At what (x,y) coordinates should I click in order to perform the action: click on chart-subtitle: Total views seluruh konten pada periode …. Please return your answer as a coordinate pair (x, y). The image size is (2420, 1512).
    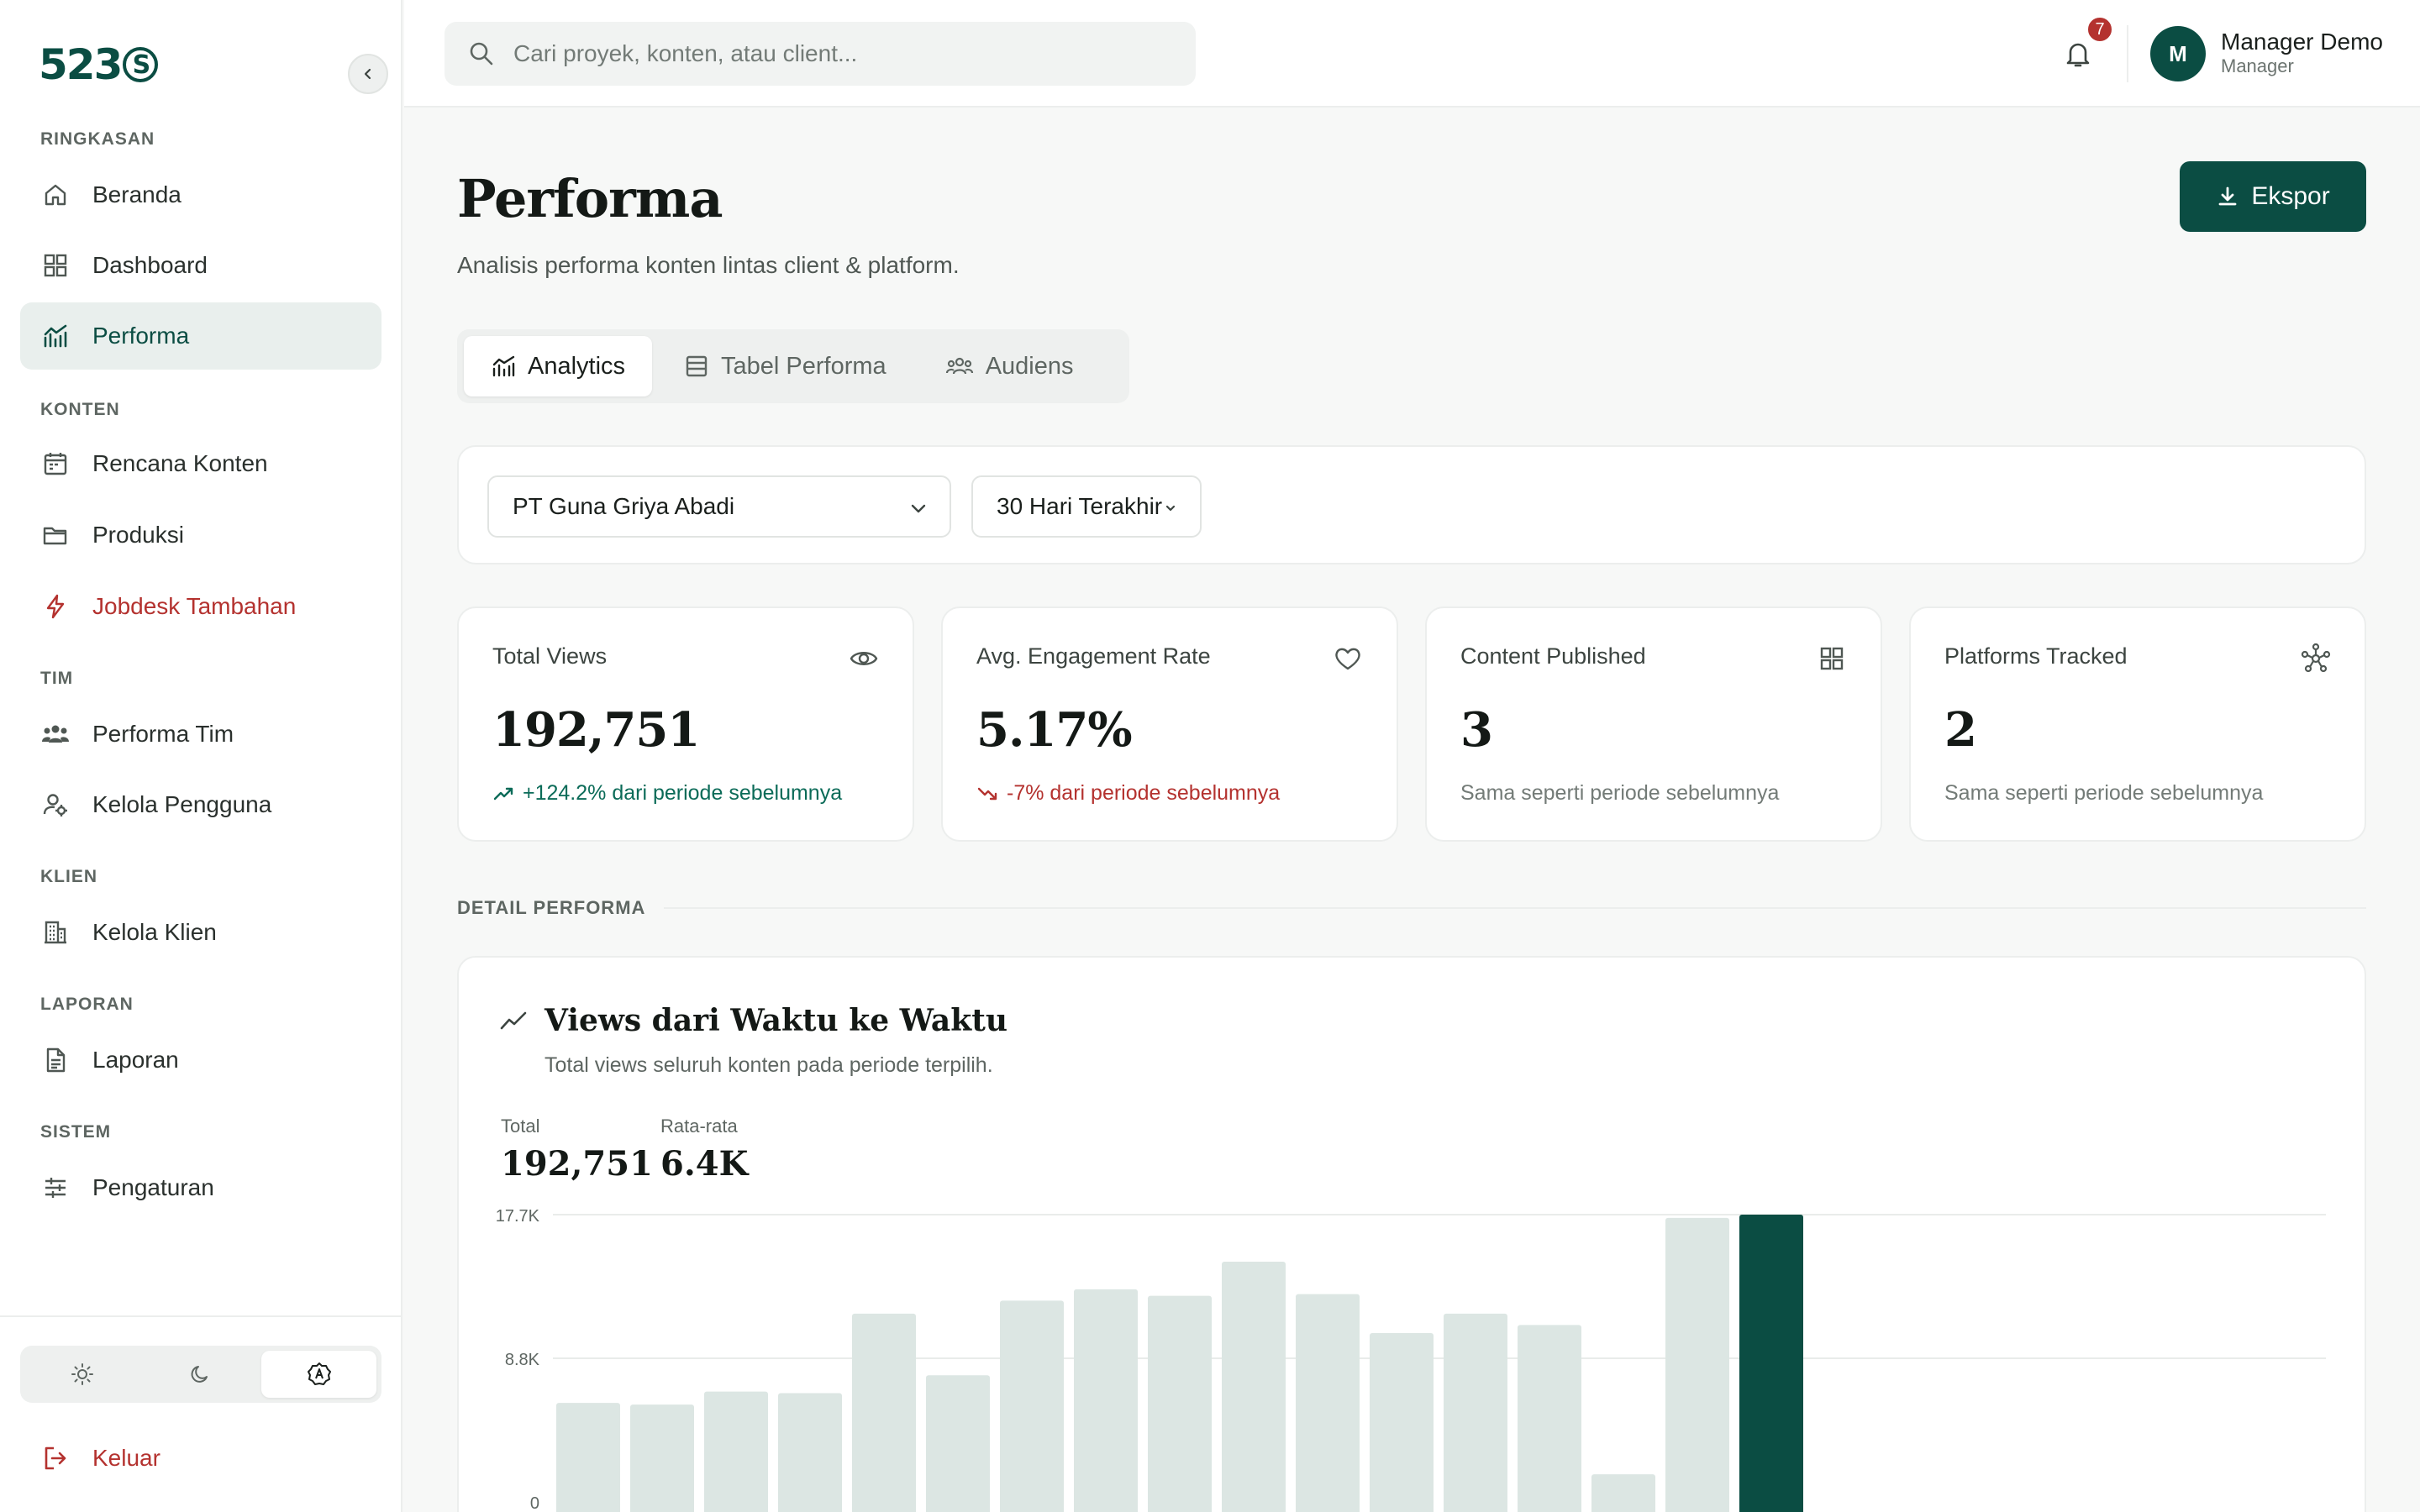
    Looking at the image, I should click on (768, 1065).